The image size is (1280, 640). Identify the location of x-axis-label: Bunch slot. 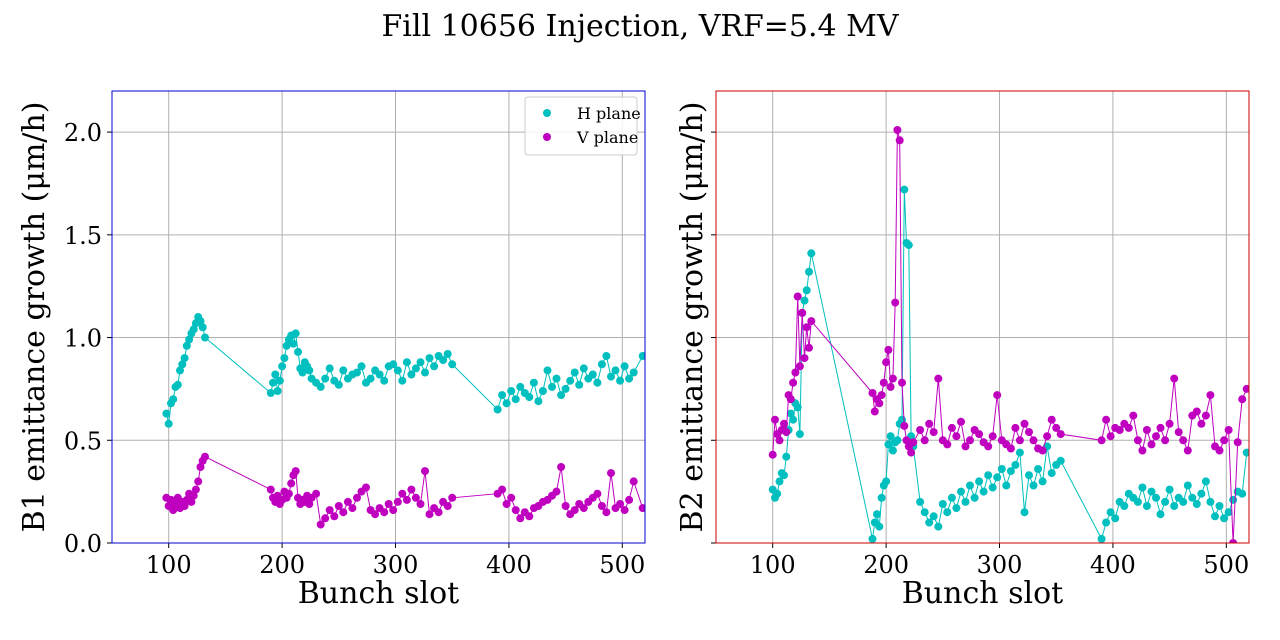
(982, 593).